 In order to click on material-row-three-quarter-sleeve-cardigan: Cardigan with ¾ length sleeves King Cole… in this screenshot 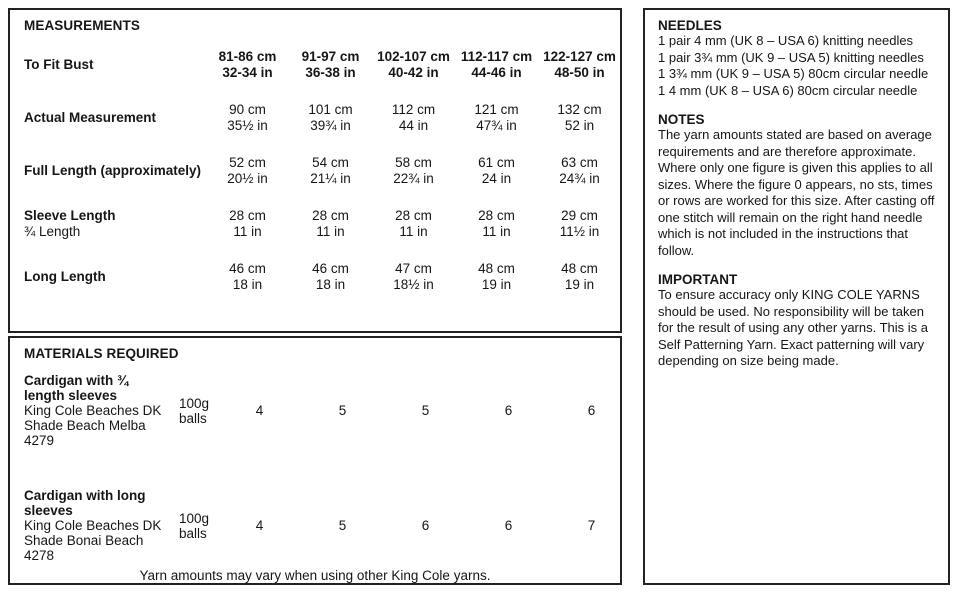, I will do `click(315, 410)`.